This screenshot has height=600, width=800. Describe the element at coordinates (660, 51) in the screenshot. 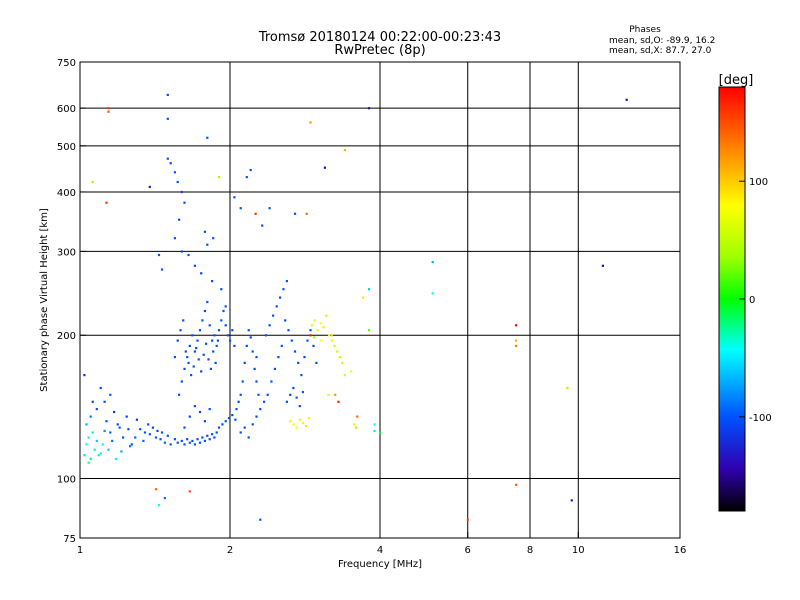

I see `stats-x-mode: mean, sd,X: 87.7, 27.0` at that location.